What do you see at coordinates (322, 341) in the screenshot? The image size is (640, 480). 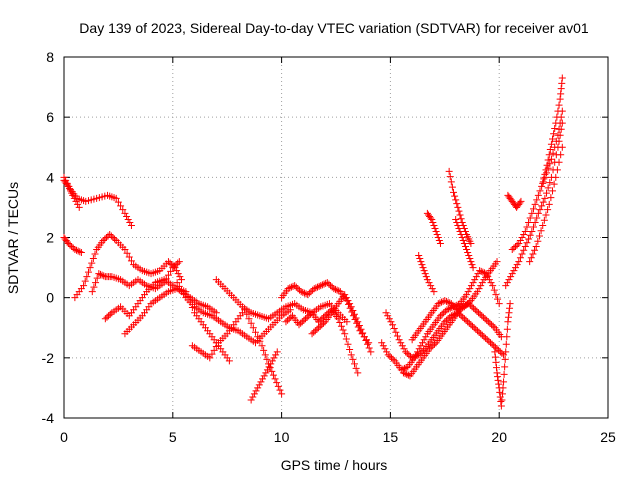 I see `series-track-m` at bounding box center [322, 341].